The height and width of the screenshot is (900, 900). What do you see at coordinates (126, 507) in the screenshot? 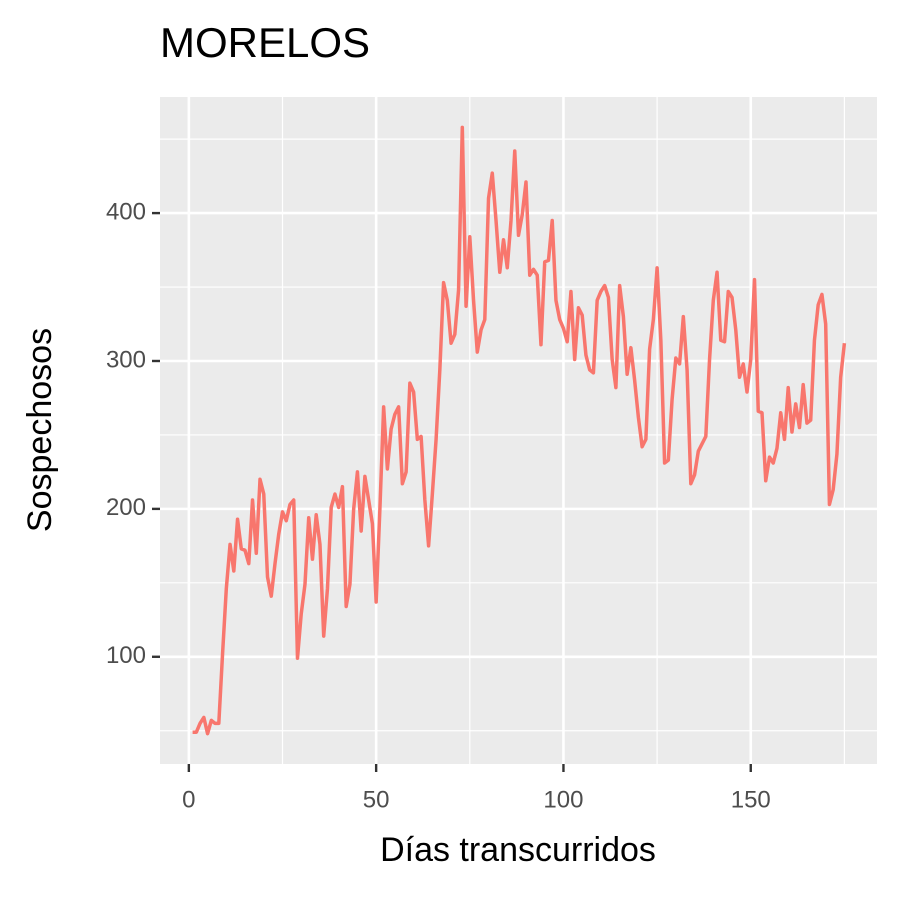
I see `y-tick-label: 200` at bounding box center [126, 507].